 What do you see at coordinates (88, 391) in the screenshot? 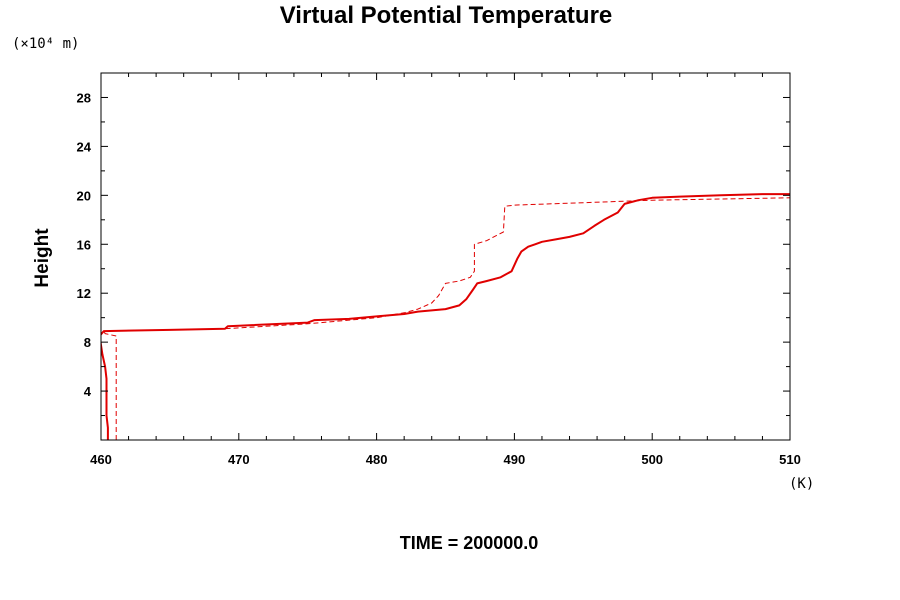
I see `y-tick-label: 4` at bounding box center [88, 391].